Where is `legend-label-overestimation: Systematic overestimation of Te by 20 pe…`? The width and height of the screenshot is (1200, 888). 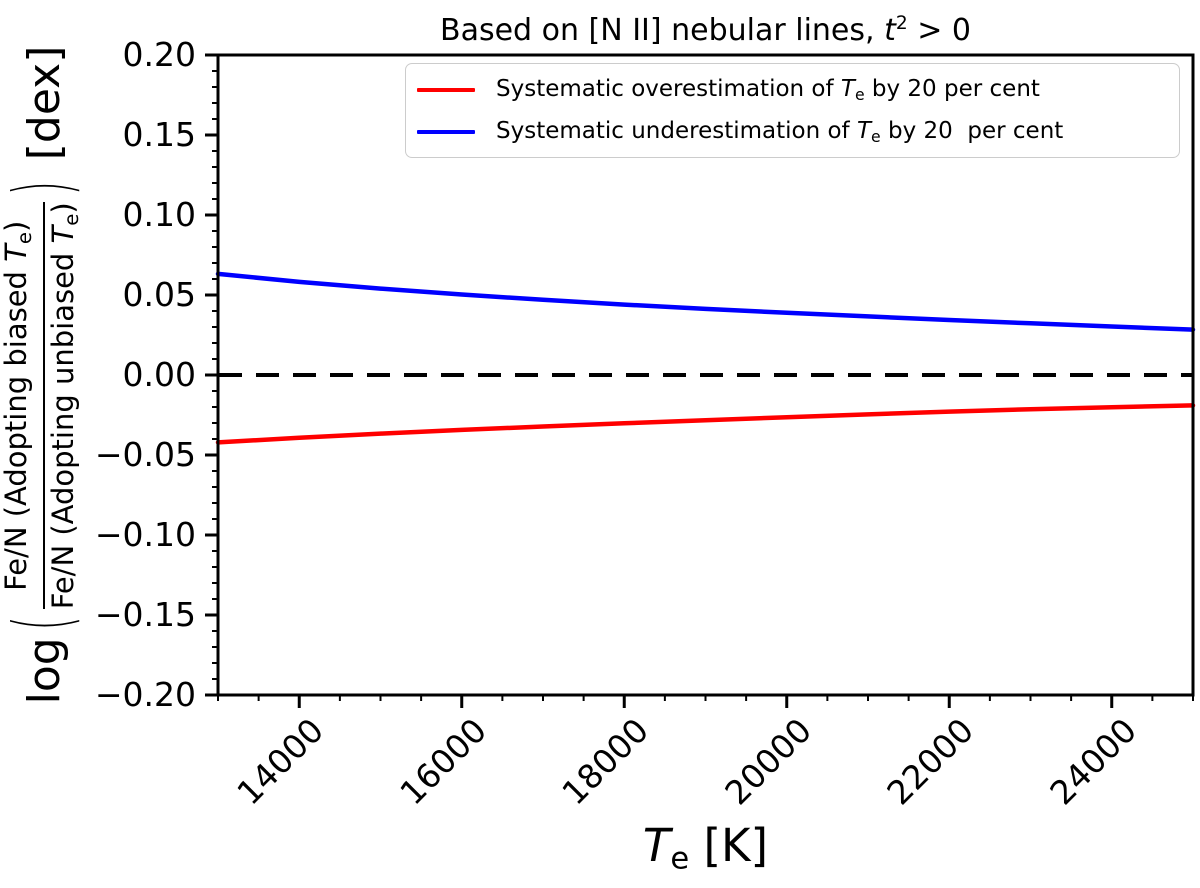
legend-label-overestimation: Systematic overestimation of Te by 20 pe… is located at coordinates (768, 90).